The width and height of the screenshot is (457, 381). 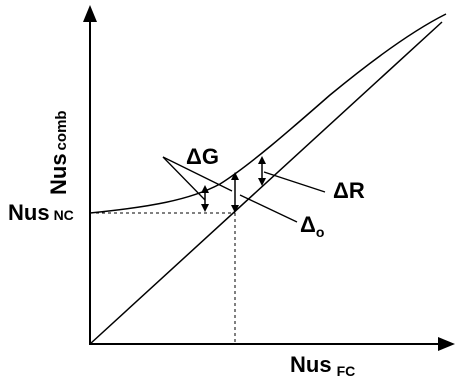 I want to click on delta-g-label: ΔG, so click(x=202, y=156).